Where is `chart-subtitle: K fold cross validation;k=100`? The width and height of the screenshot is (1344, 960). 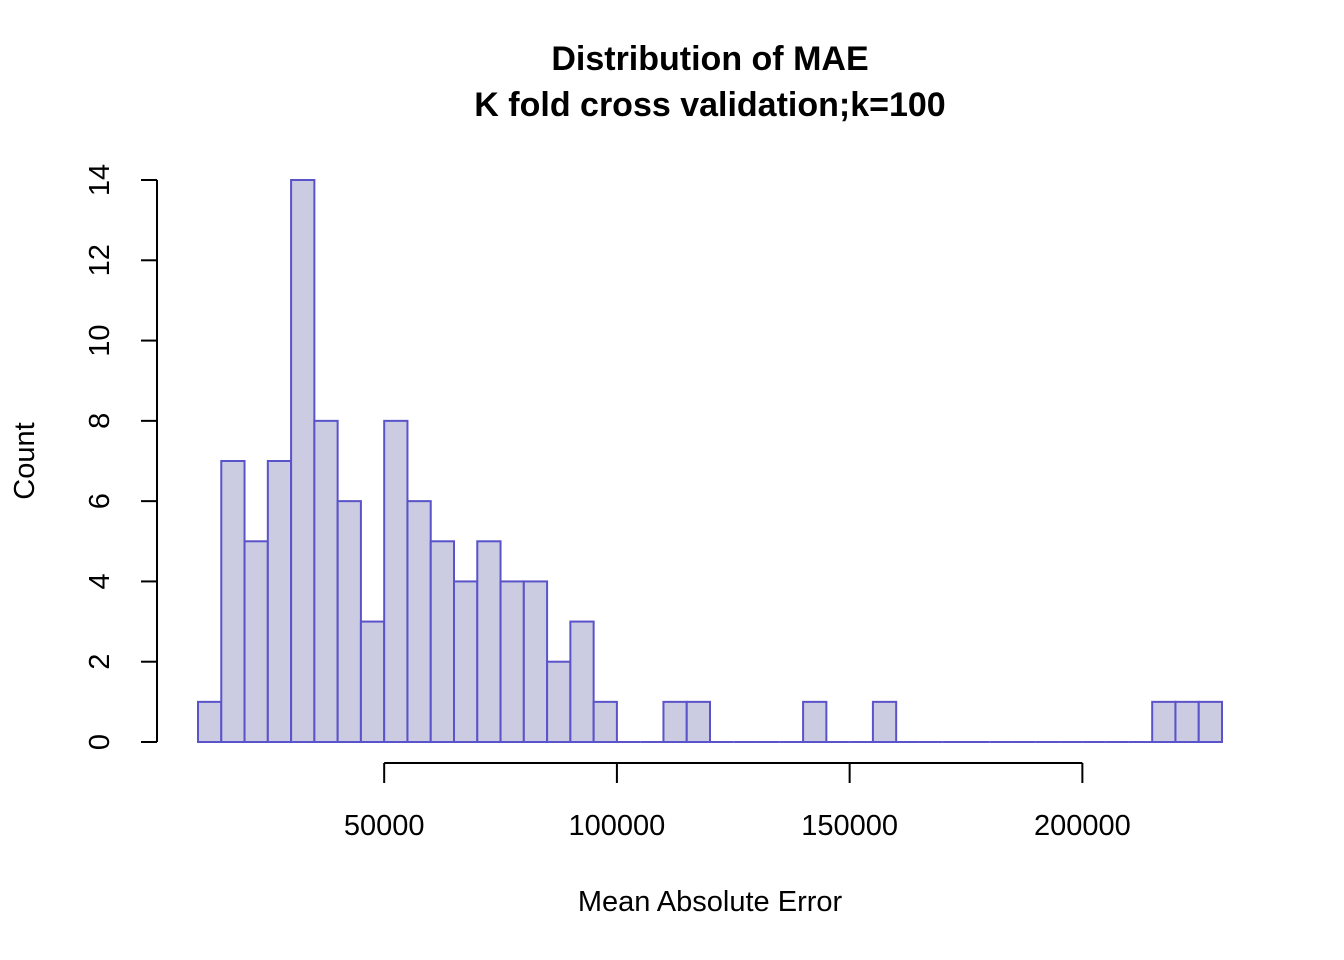 chart-subtitle: K fold cross validation;k=100 is located at coordinates (709, 105).